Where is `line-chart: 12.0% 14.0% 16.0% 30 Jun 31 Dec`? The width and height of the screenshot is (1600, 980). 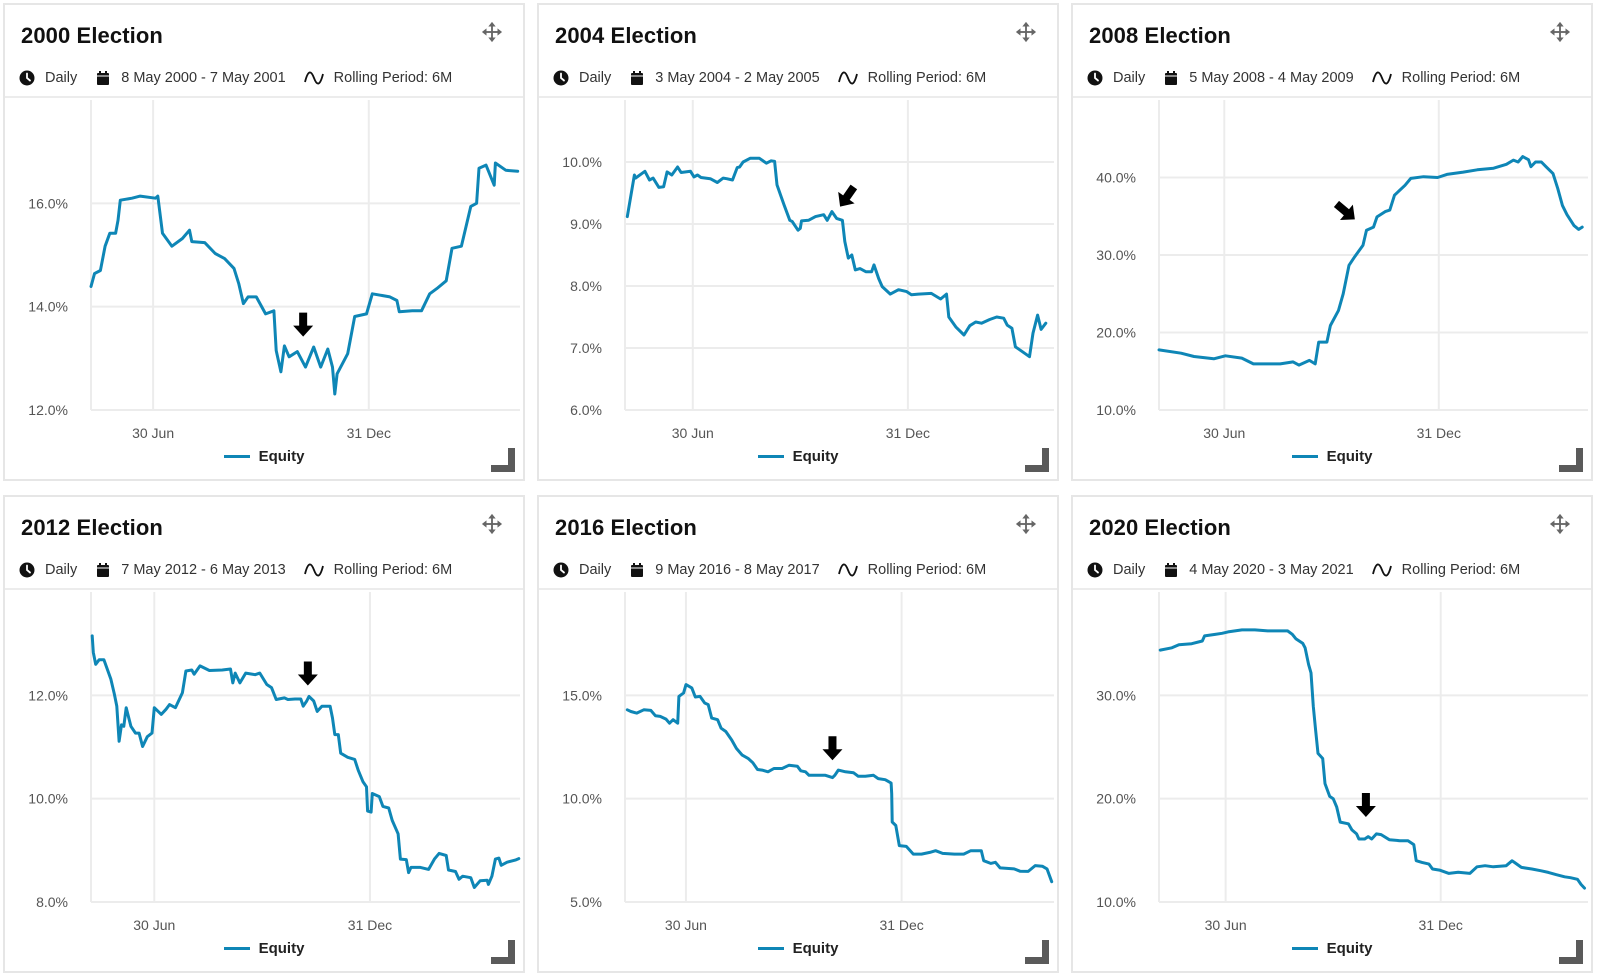 line-chart: 12.0% 14.0% 16.0% 30 Jun 31 Dec is located at coordinates (264, 269).